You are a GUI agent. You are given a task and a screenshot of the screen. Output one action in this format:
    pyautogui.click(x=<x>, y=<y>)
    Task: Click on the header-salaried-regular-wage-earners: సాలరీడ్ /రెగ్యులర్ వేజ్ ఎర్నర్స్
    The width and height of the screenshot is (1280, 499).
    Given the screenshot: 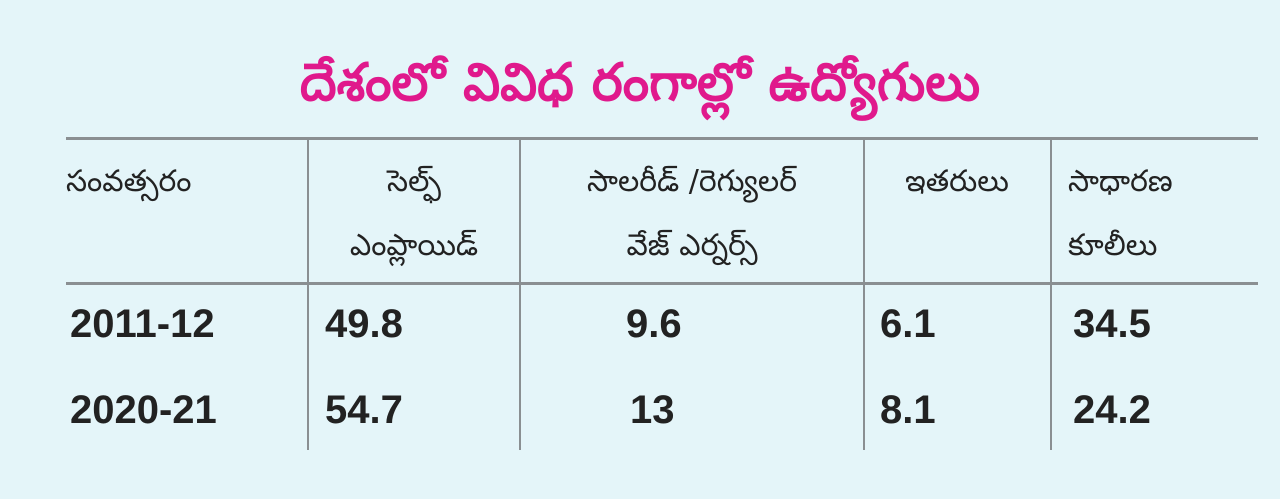 What is the action you would take?
    pyautogui.click(x=692, y=213)
    